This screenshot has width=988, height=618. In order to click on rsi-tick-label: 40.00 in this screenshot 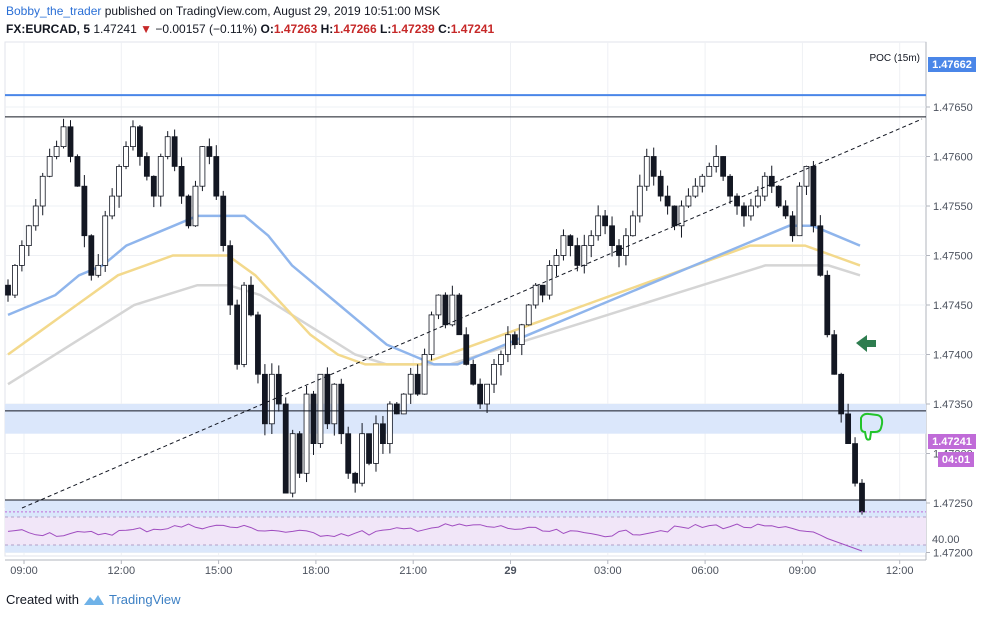, I will do `click(946, 540)`.